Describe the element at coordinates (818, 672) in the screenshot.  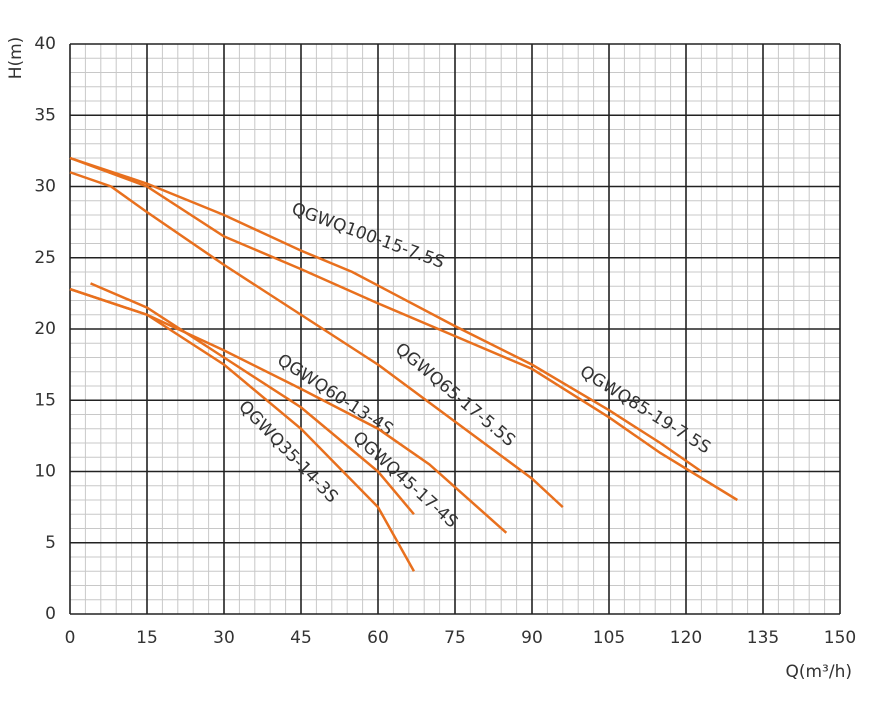
I see `x-axis-label: Q(m³/h)` at that location.